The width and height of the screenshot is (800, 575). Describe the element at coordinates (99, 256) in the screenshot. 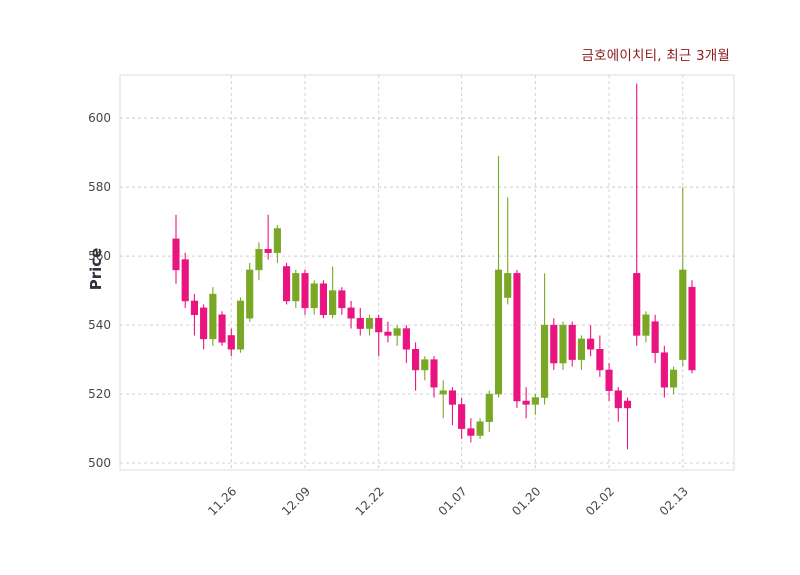

I see `y-tick-label: 560` at that location.